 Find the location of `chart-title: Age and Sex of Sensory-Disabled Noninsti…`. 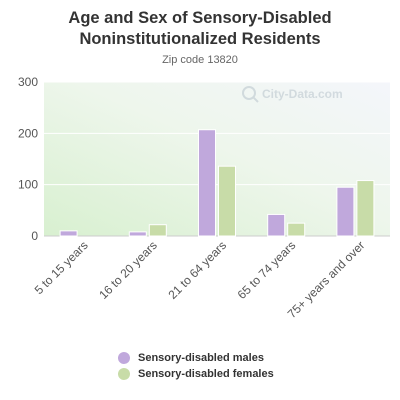

chart-title: Age and Sex of Sensory-Disabled Noninsti… is located at coordinates (200, 28).